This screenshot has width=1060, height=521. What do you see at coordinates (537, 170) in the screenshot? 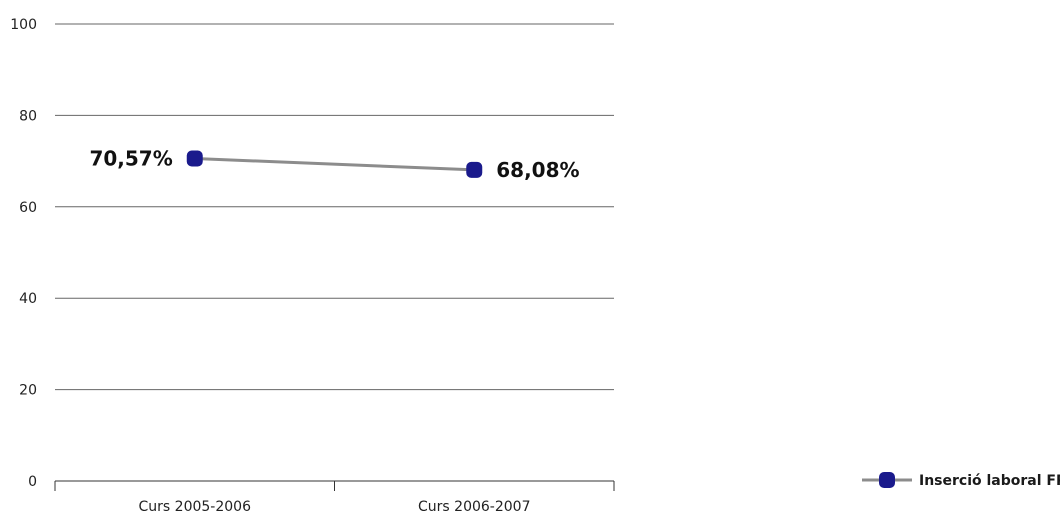
I see `data-label-0-1: 68,08%` at bounding box center [537, 170].